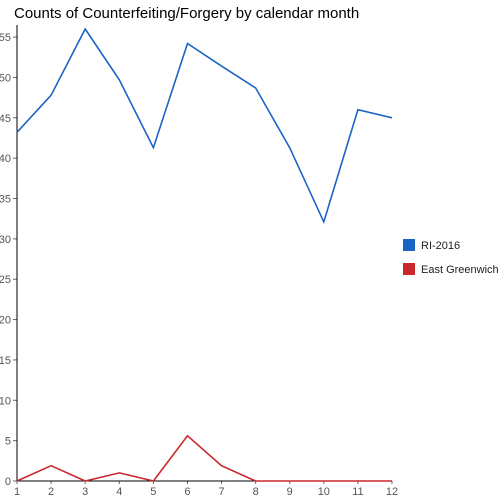 This screenshot has height=500, width=500. I want to click on x-tick-label: 10, so click(324, 492).